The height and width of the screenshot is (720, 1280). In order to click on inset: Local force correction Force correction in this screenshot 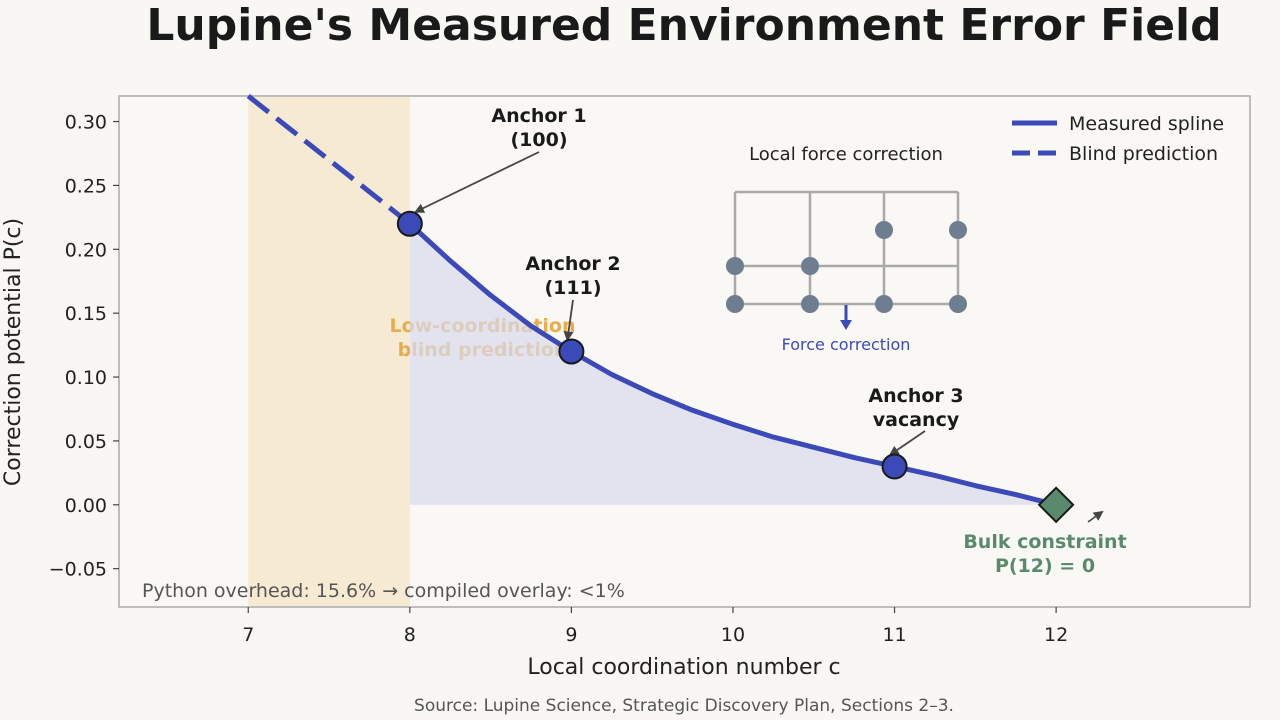, I will do `click(846, 249)`.